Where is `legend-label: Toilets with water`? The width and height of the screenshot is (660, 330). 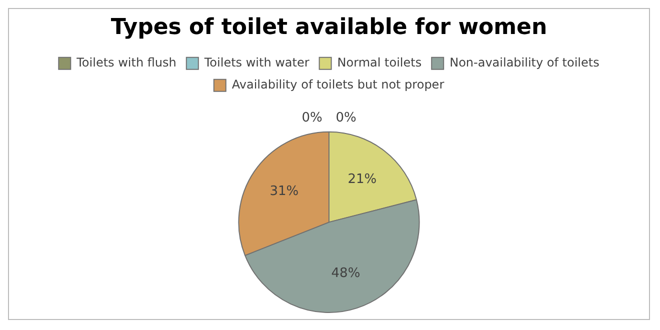 legend-label: Toilets with water is located at coordinates (256, 63).